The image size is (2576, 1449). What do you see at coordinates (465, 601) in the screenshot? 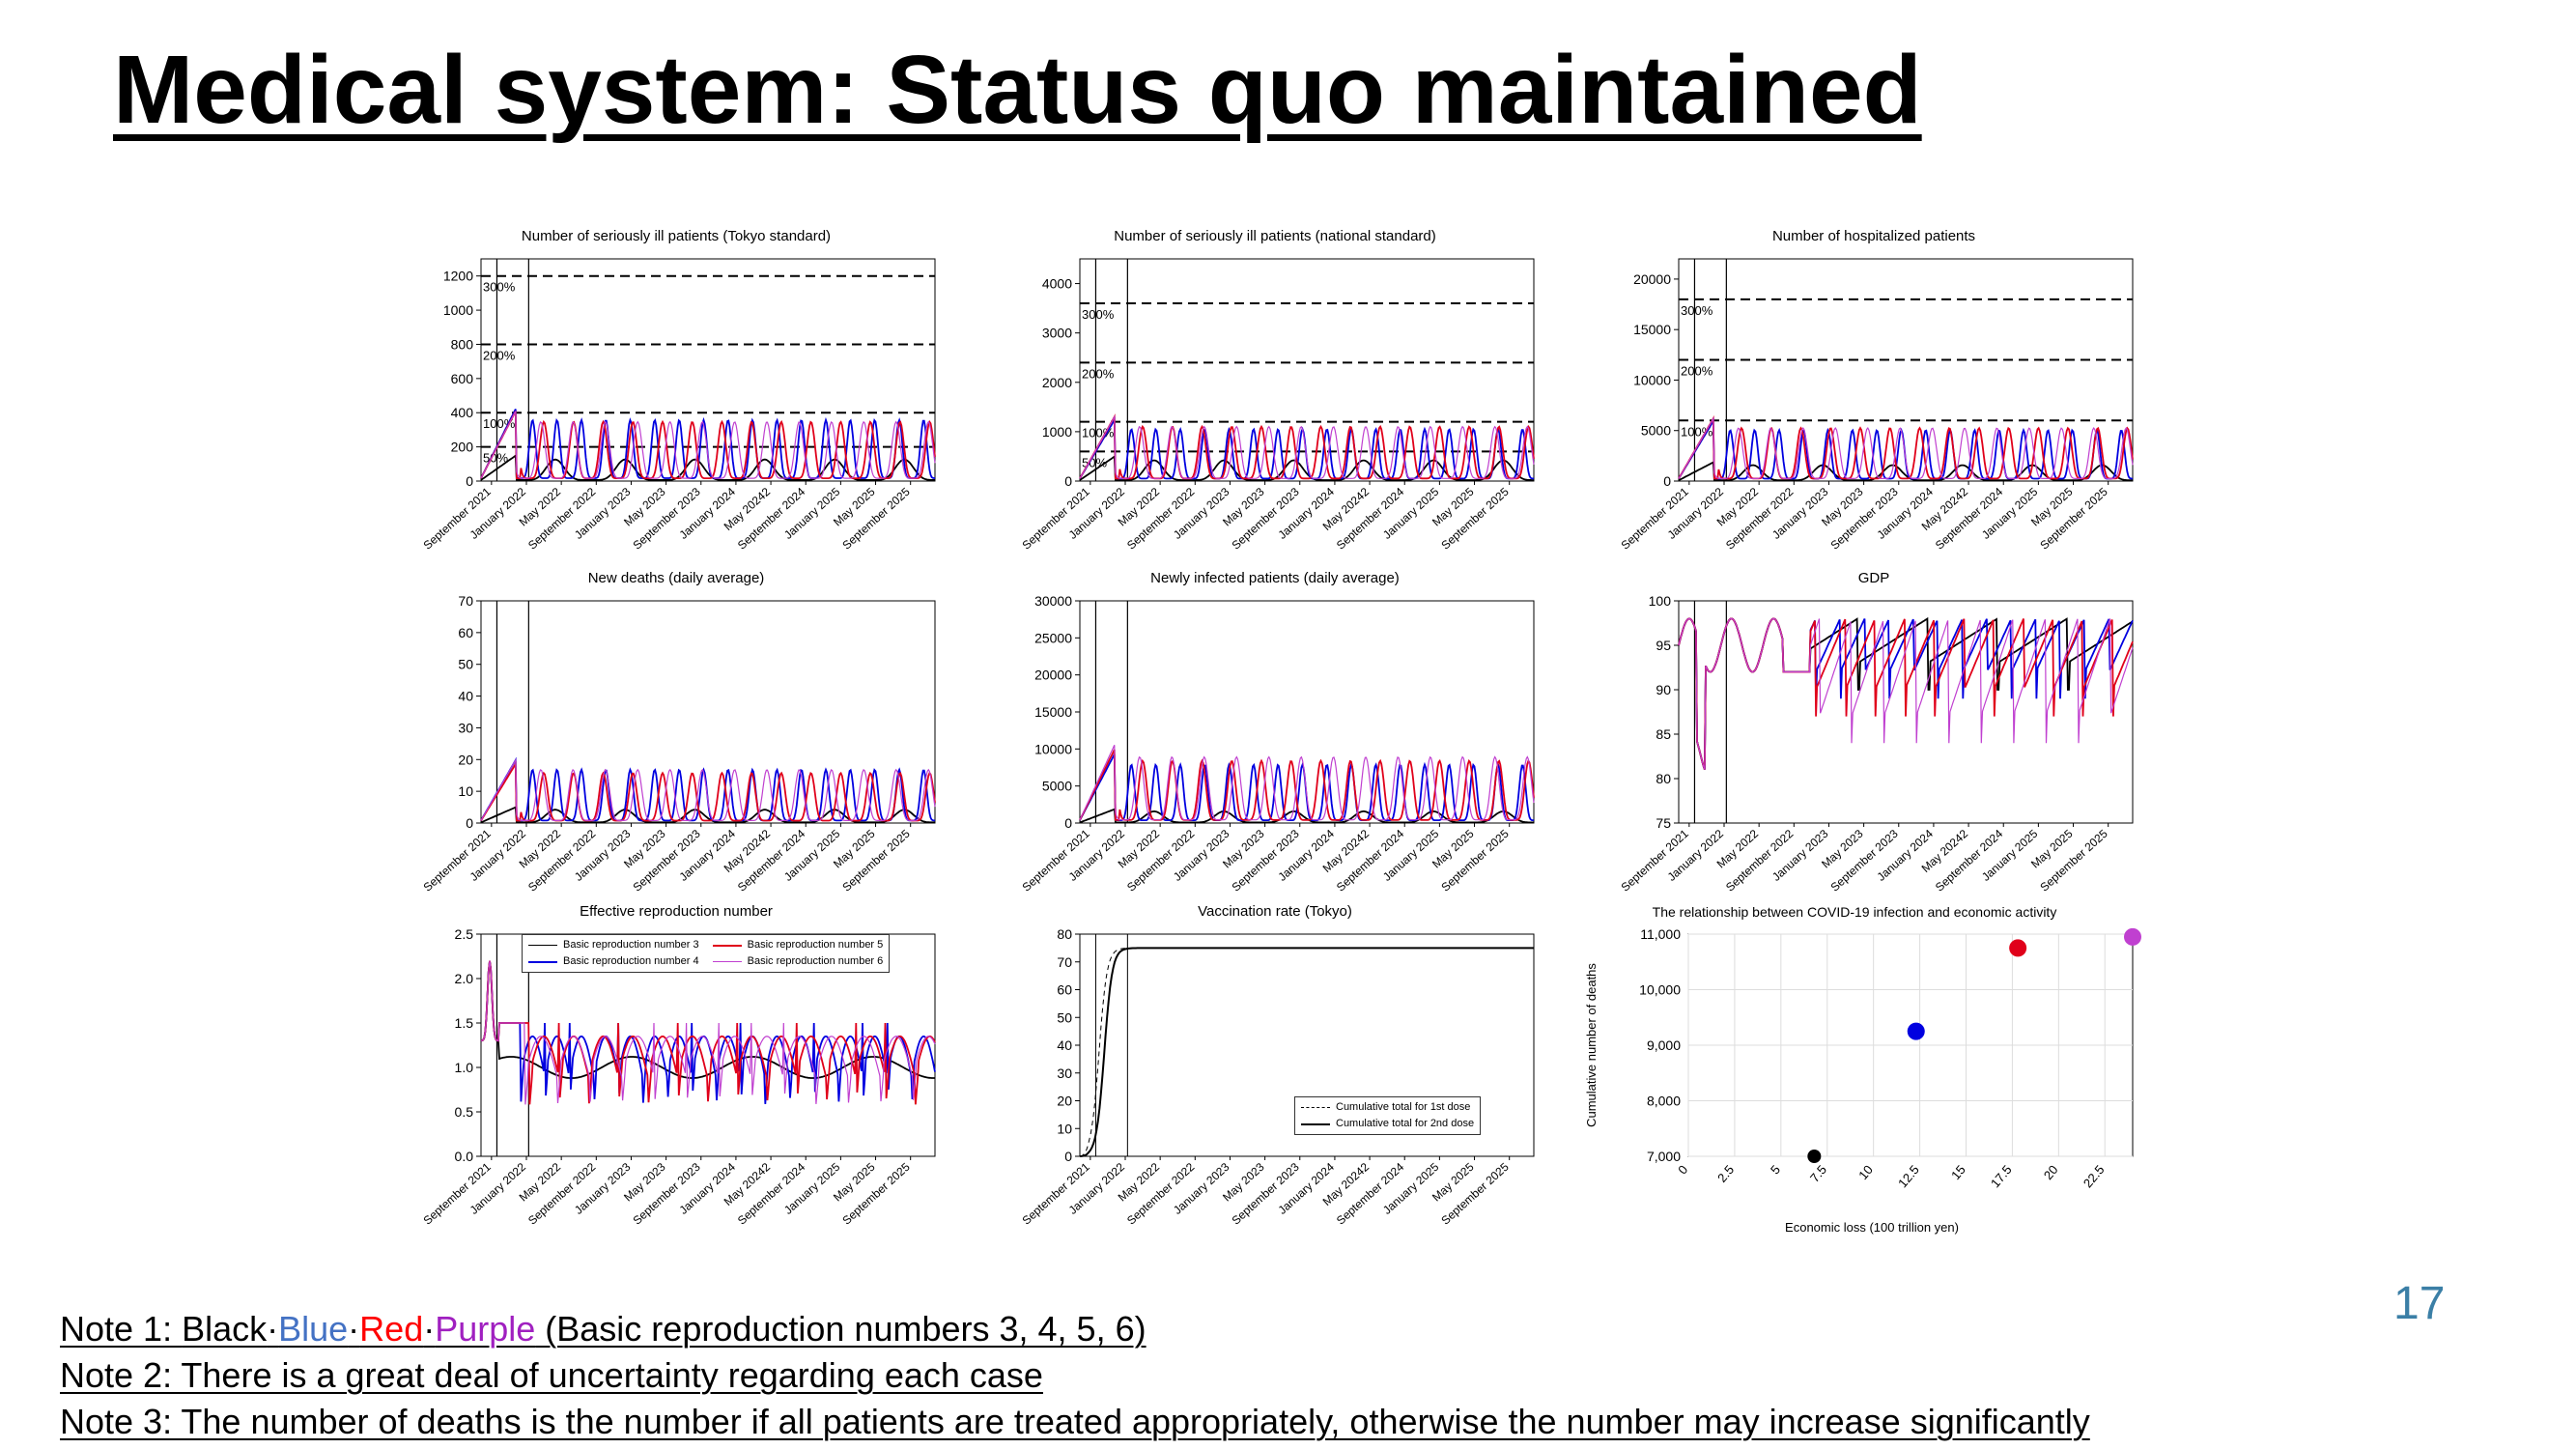
I see `y-tick-label: 70` at bounding box center [465, 601].